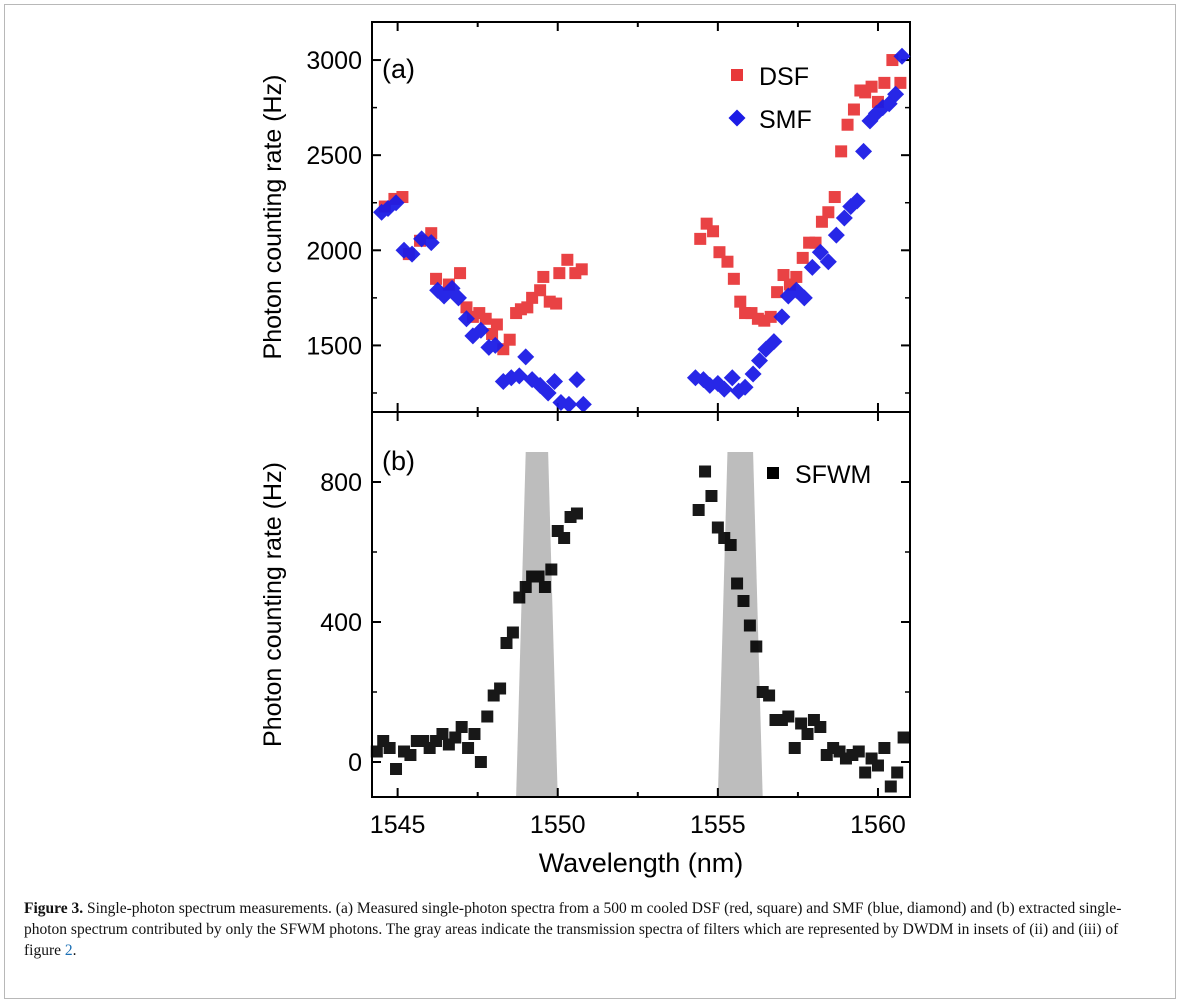 Image resolution: width=1182 pixels, height=1005 pixels. What do you see at coordinates (398, 825) in the screenshot?
I see `x-tick-label: 1545` at bounding box center [398, 825].